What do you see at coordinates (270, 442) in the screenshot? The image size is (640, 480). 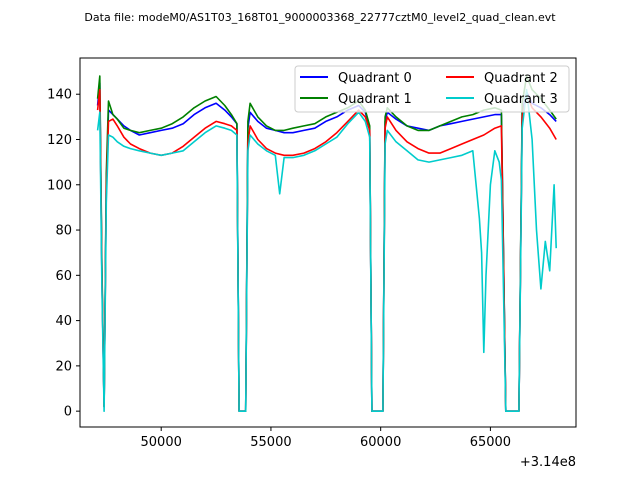 I see `x-tick-label: 55000` at bounding box center [270, 442].